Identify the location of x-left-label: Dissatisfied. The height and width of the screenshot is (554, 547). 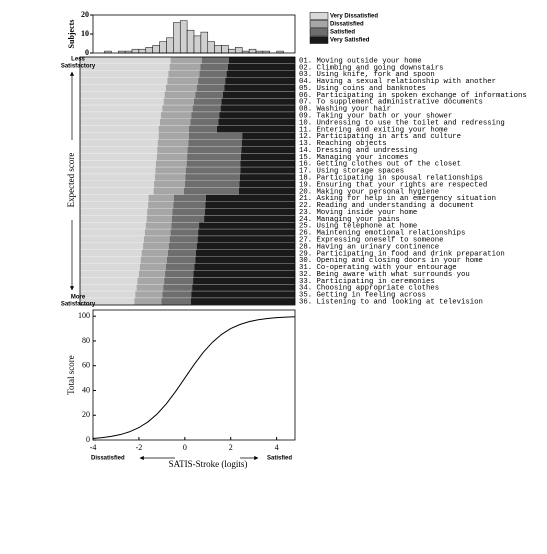
(108, 459).